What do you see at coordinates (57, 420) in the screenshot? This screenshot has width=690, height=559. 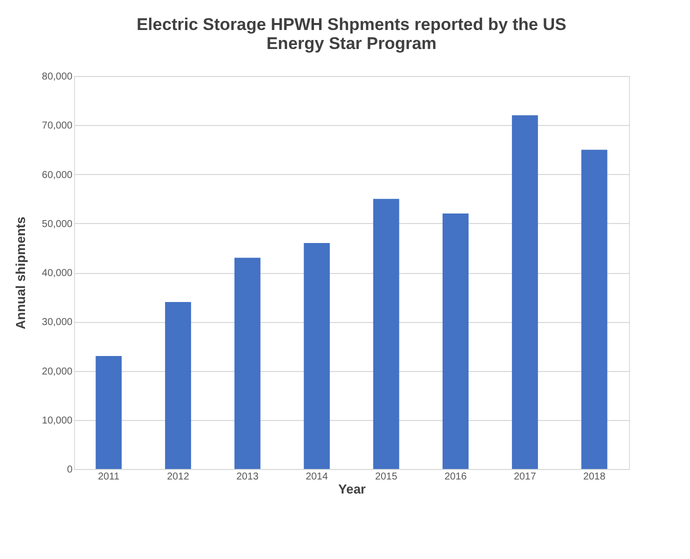 I see `y-tick-label: 10,000` at bounding box center [57, 420].